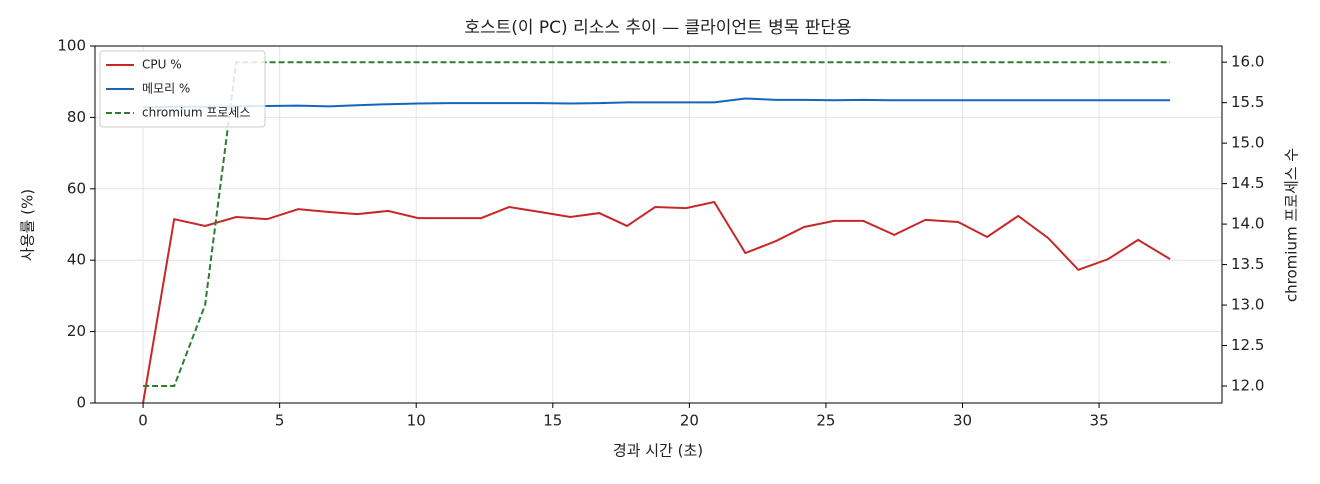  What do you see at coordinates (166, 89) in the screenshot?
I see `legend-label: 메모리 %` at bounding box center [166, 89].